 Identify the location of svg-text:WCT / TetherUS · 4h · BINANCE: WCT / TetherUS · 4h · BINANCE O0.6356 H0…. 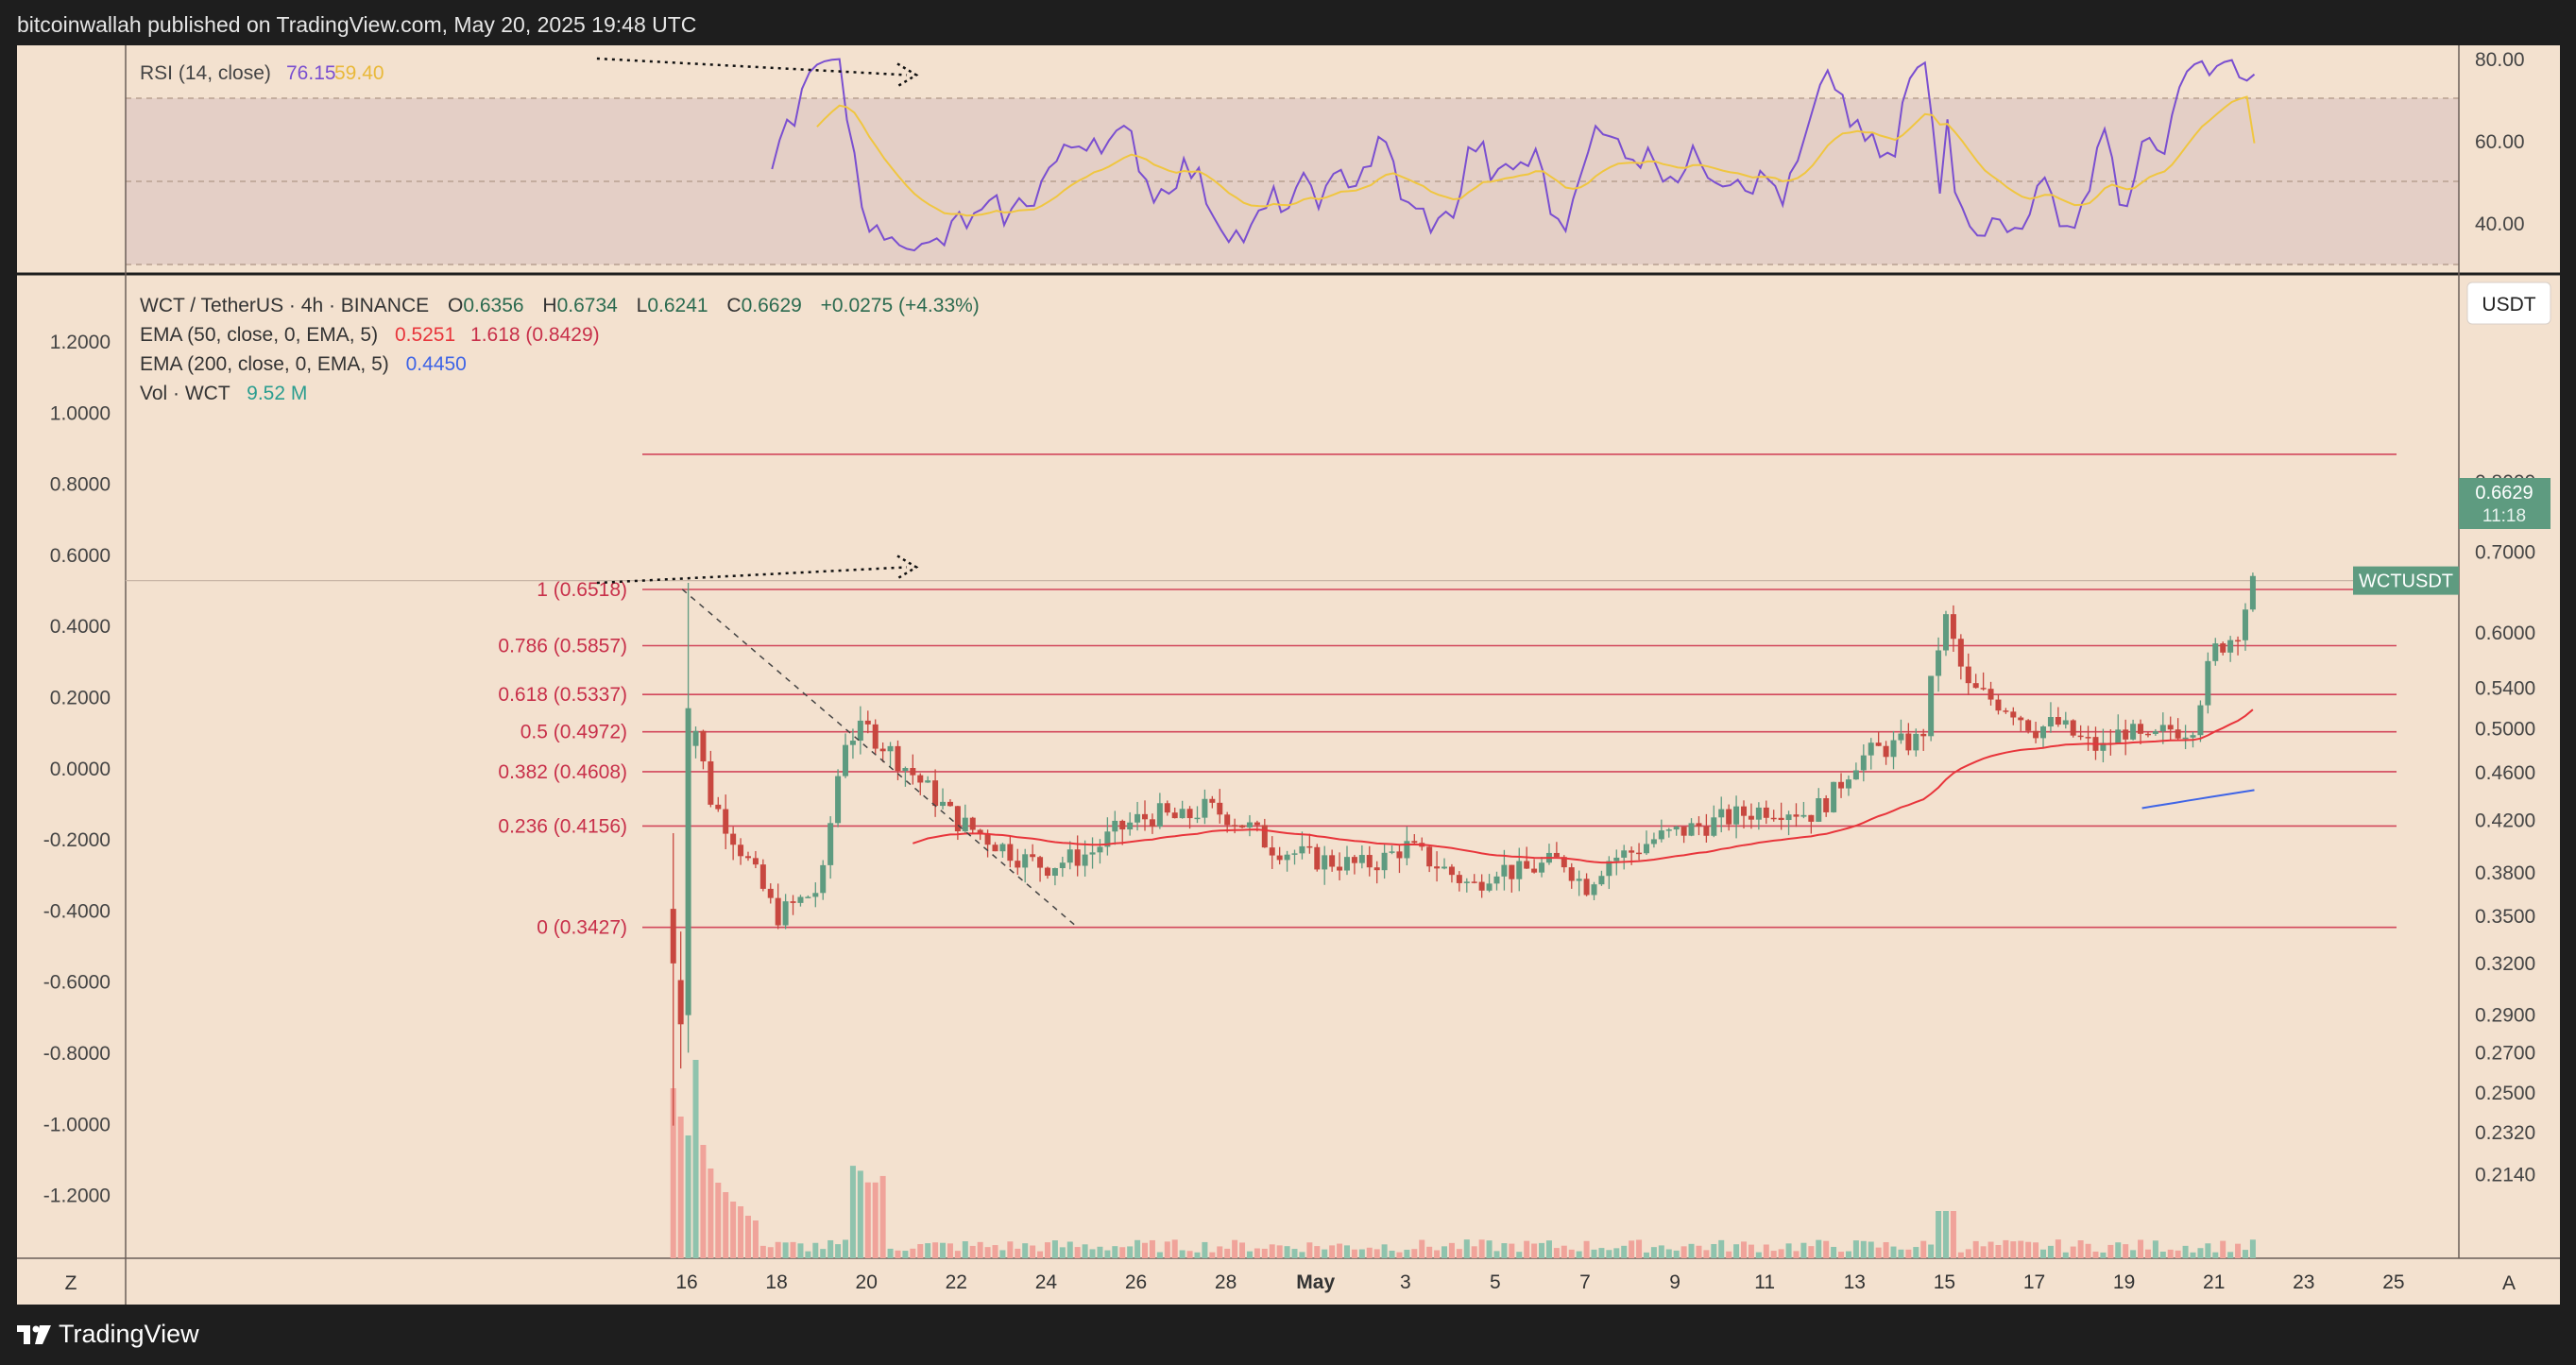
(560, 306).